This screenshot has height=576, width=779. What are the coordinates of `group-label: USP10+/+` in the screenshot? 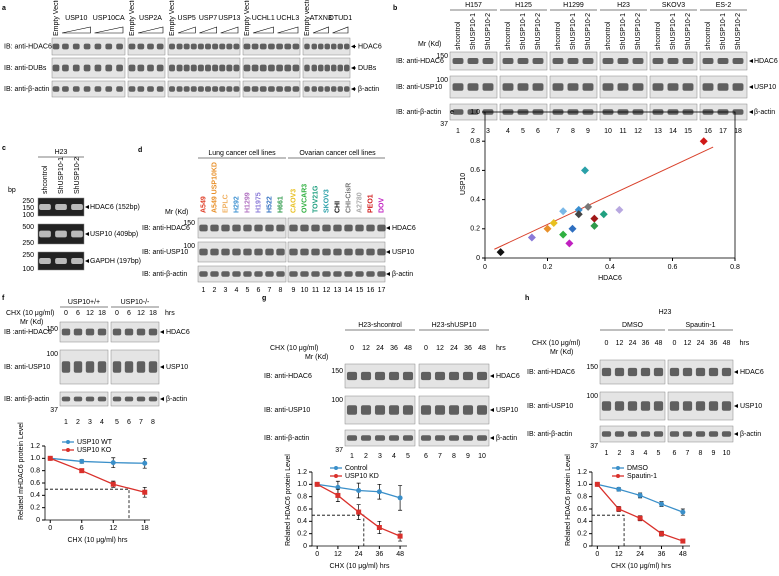 It's located at (84, 302).